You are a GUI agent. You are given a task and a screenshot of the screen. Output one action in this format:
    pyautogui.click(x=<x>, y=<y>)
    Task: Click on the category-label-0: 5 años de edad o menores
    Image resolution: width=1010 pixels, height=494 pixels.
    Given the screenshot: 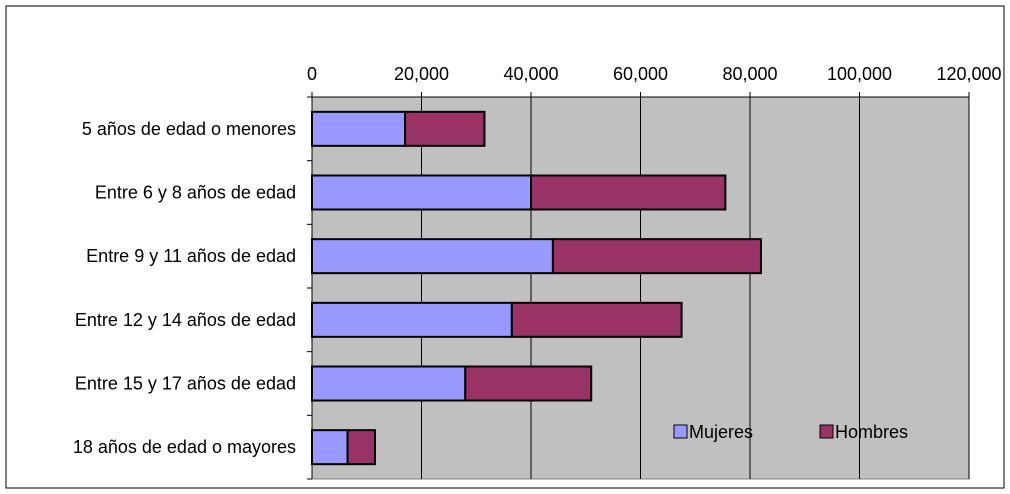 What is the action you would take?
    pyautogui.click(x=189, y=129)
    